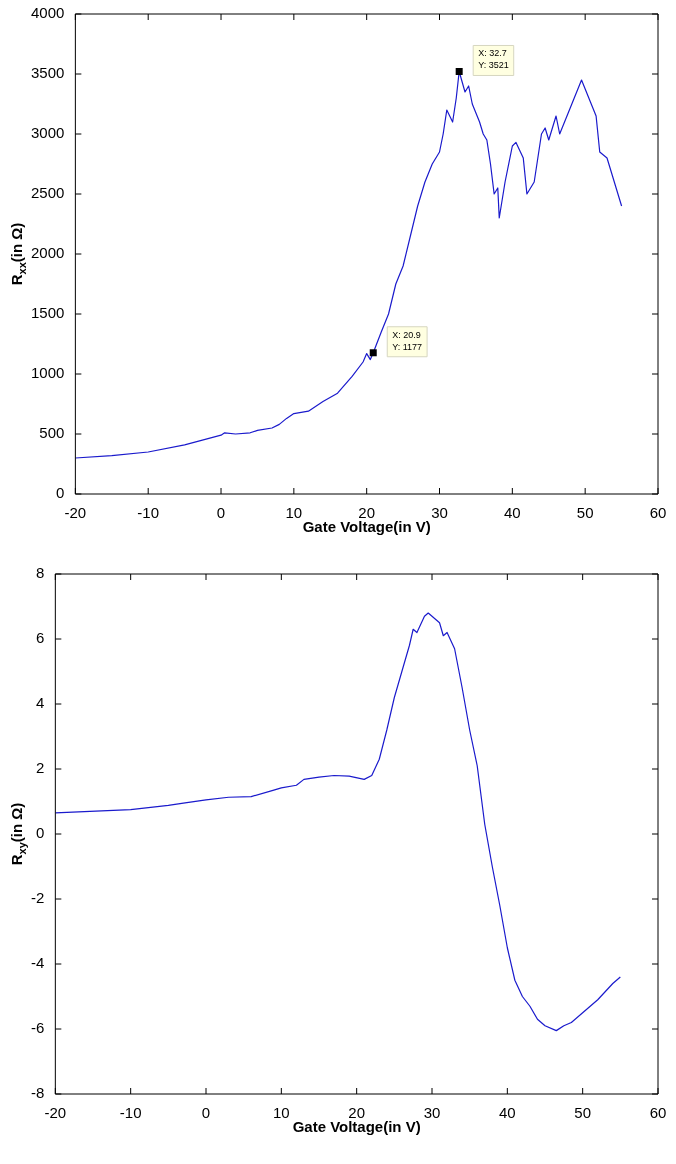 The image size is (676, 1164). Describe the element at coordinates (18, 254) in the screenshot. I see `y-axis-title: Rxx(in Ω)` at that location.